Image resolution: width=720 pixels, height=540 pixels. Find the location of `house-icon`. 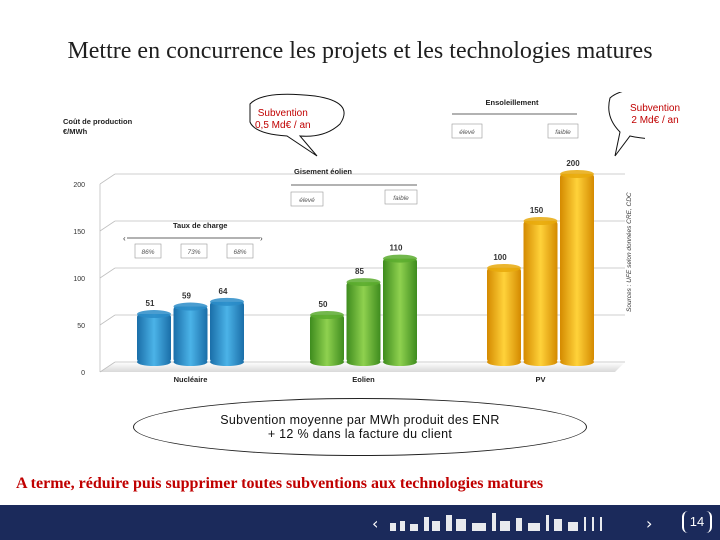

house-icon is located at coordinates (393, 527).